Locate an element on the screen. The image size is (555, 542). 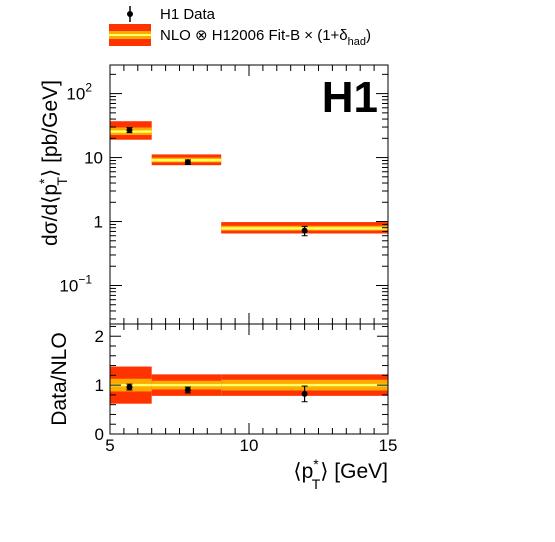
legend-band-label: NLO ⊗ H12006 Fit-B × (1+δhad) is located at coordinates (265, 37).